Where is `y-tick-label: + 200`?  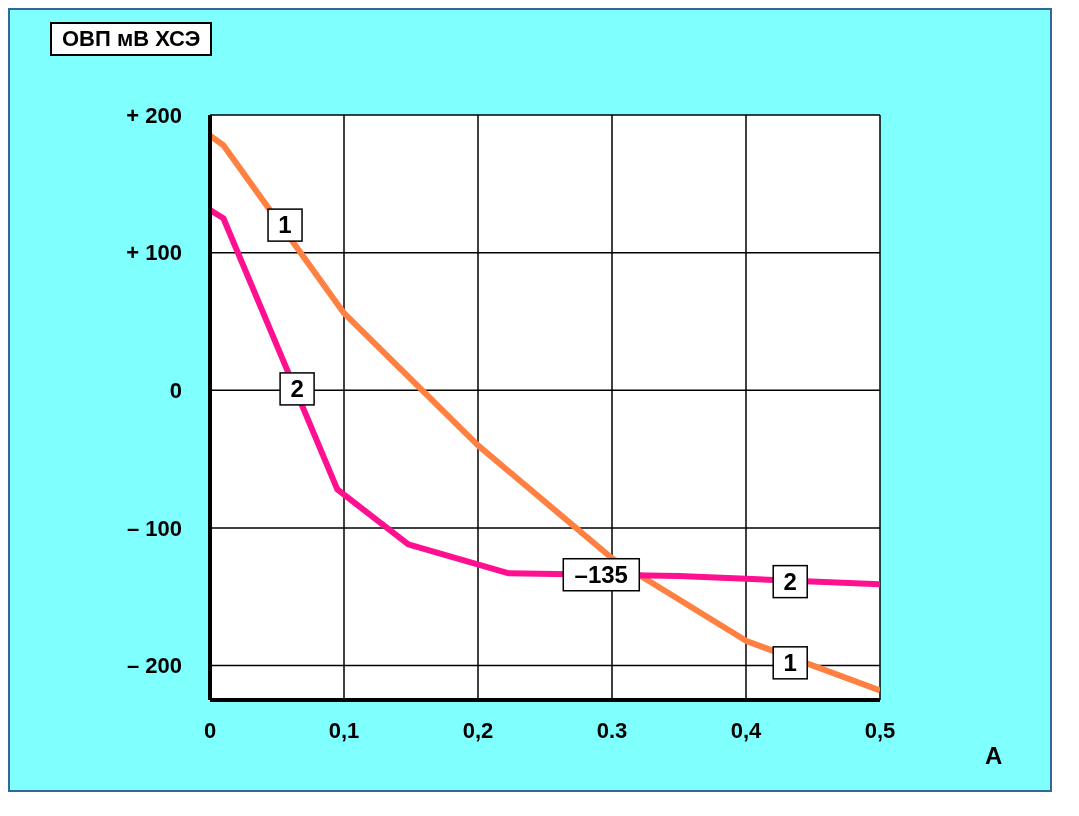 y-tick-label: + 200 is located at coordinates (154, 115).